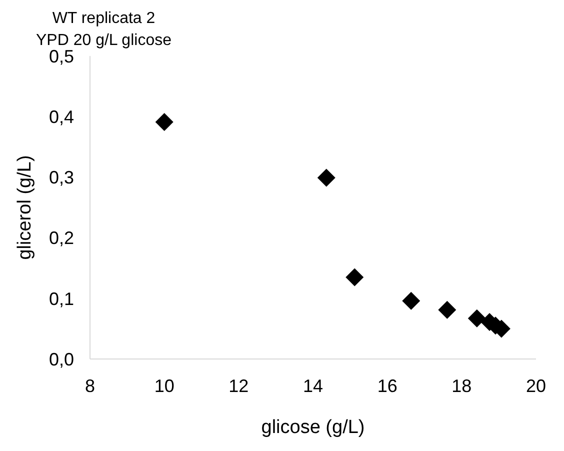 Image resolution: width=564 pixels, height=451 pixels. Describe the element at coordinates (462, 386) in the screenshot. I see `x-tick-label: 18` at that location.